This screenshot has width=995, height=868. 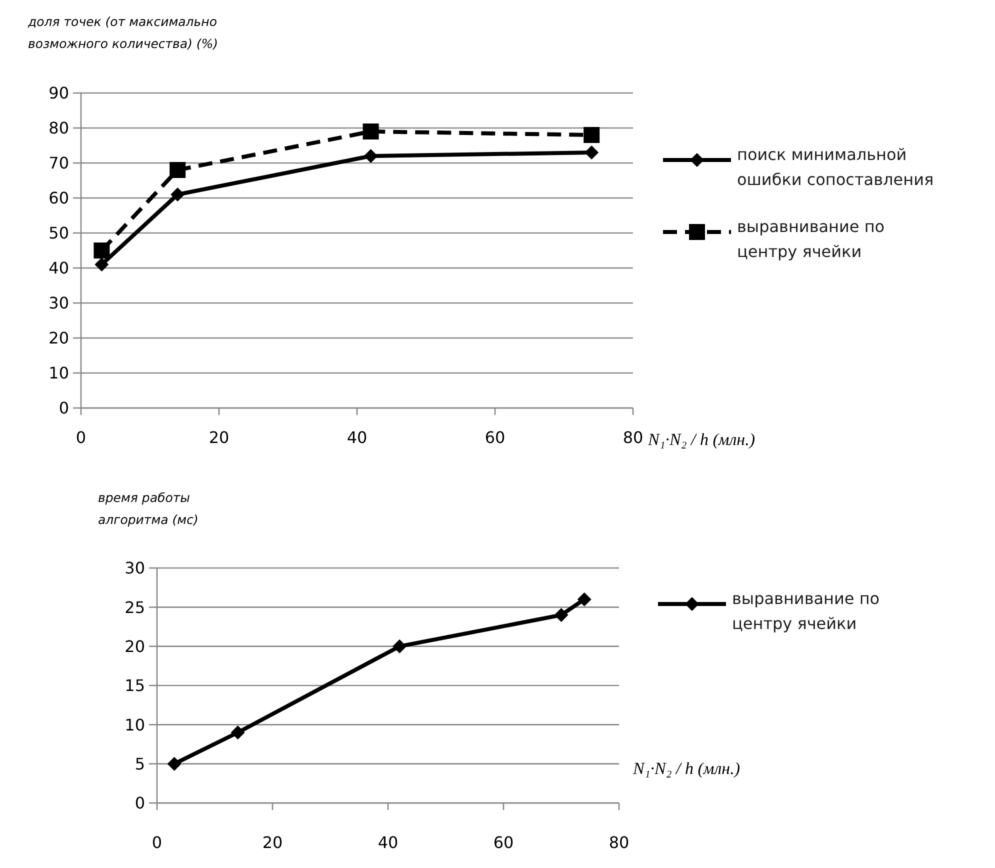 I want to click on y-tick-label: 5, so click(x=139, y=764).